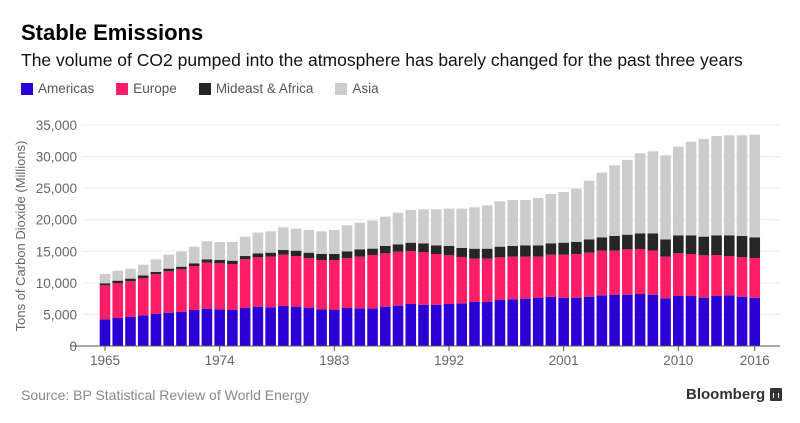 The width and height of the screenshot is (800, 423). Describe the element at coordinates (436, 277) in the screenshot. I see `bar-stack-1991` at that location.